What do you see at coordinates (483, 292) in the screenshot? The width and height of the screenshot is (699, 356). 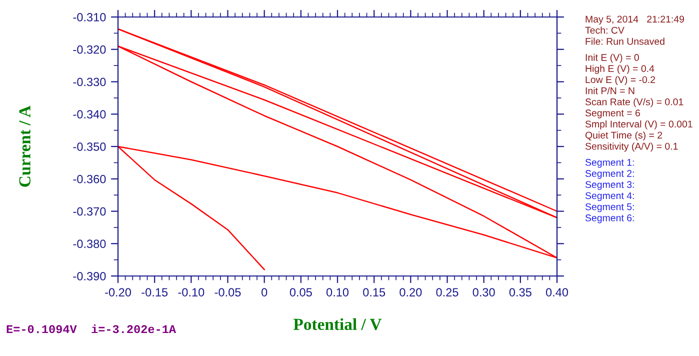 I see `x-tick-label: 0.30` at bounding box center [483, 292].